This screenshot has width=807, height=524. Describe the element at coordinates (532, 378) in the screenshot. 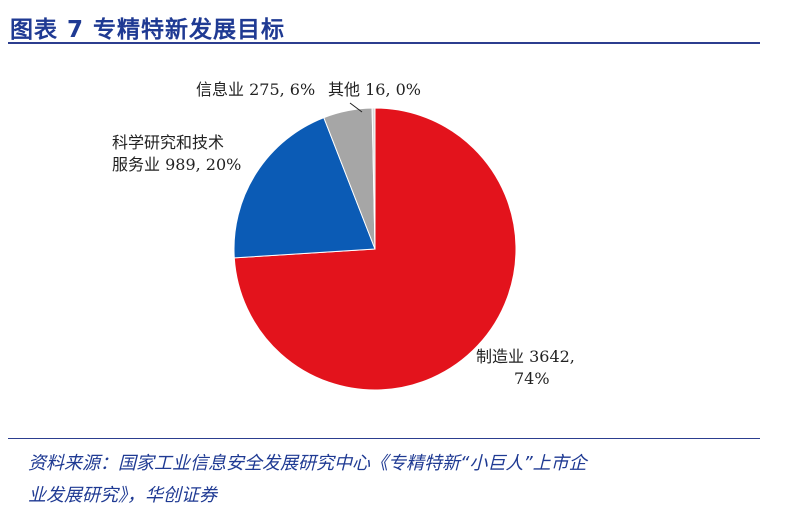

I see `slice-label: 74%` at that location.